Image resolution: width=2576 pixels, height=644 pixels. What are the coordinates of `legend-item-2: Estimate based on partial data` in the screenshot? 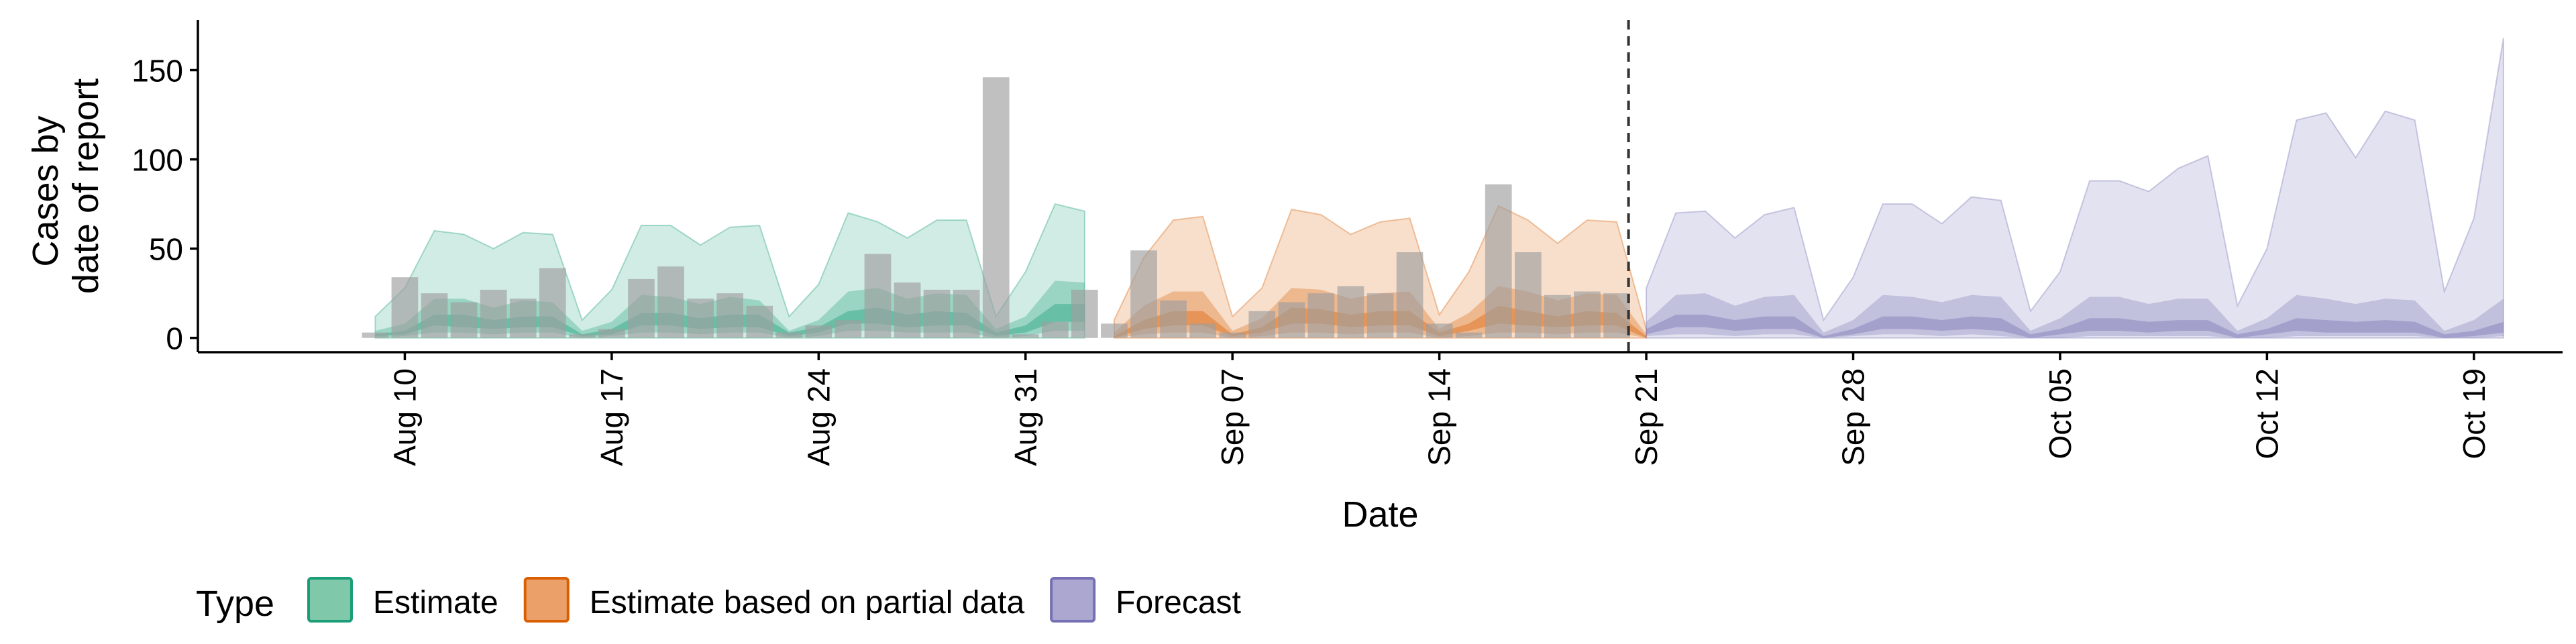 It's located at (774, 600).